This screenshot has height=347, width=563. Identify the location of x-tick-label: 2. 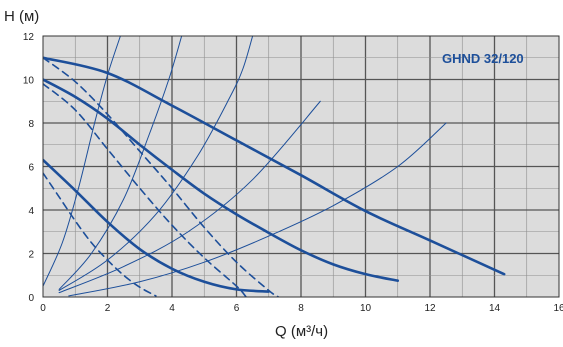
(108, 308).